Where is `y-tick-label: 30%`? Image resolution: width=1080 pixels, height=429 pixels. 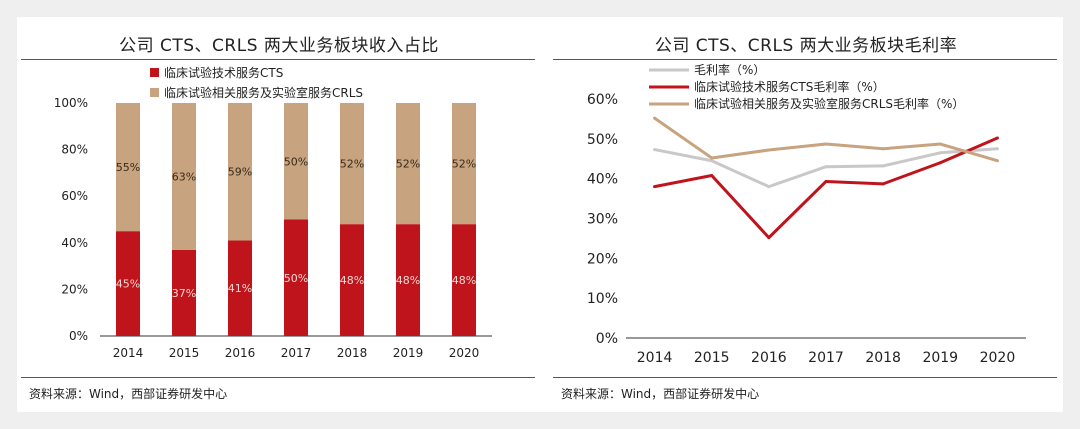 y-tick-label: 30% is located at coordinates (602, 220).